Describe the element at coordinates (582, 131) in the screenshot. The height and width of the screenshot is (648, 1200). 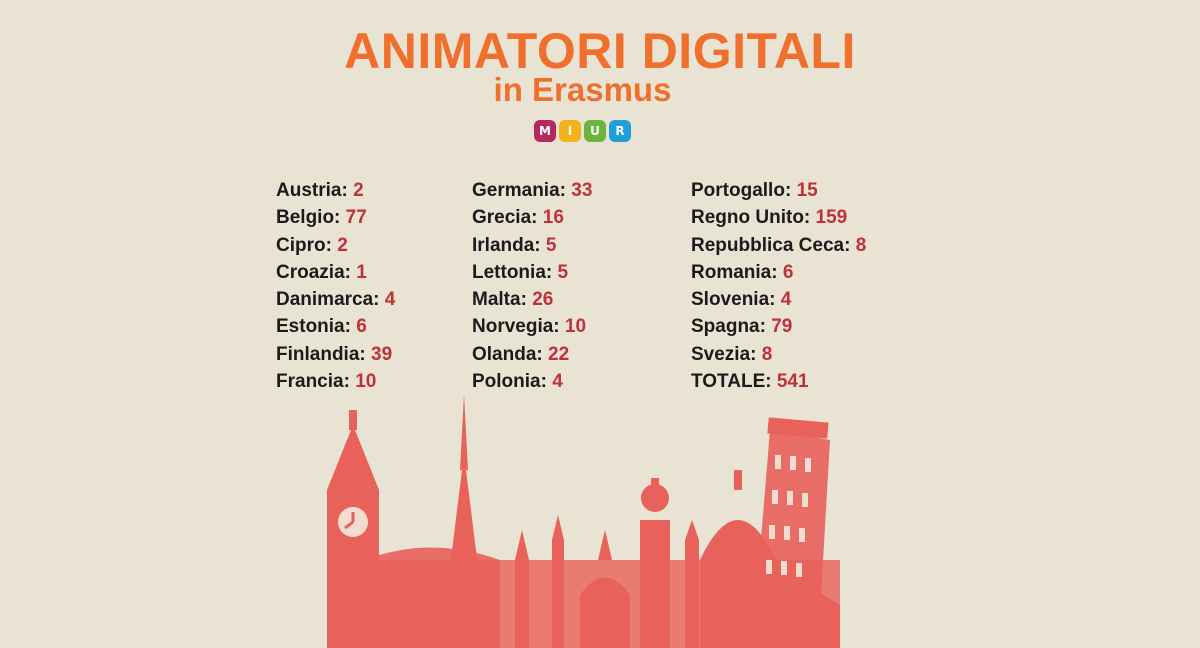
I see `miur-logo: M I U R` at that location.